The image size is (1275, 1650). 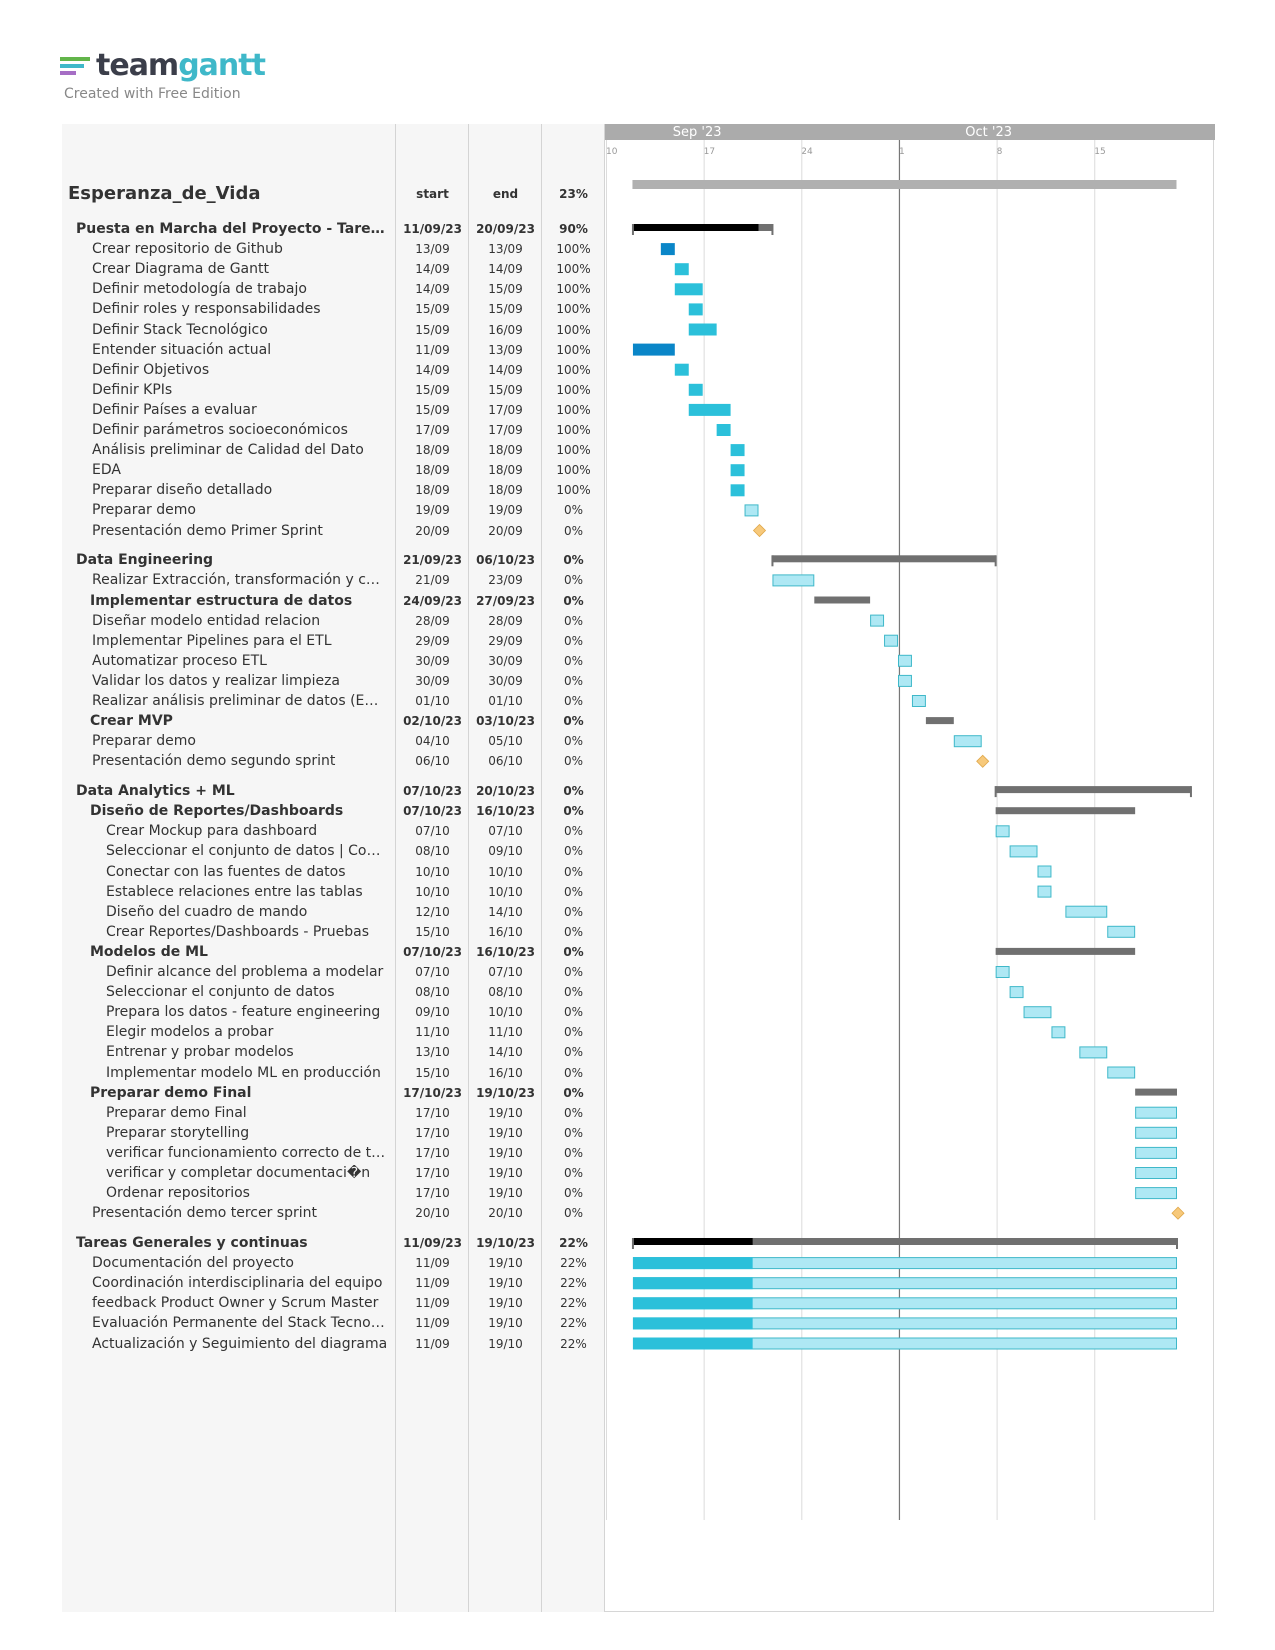 I want to click on task-row: Definir Stack Tecnológico 15/09 16/09 100%, so click(x=333, y=330).